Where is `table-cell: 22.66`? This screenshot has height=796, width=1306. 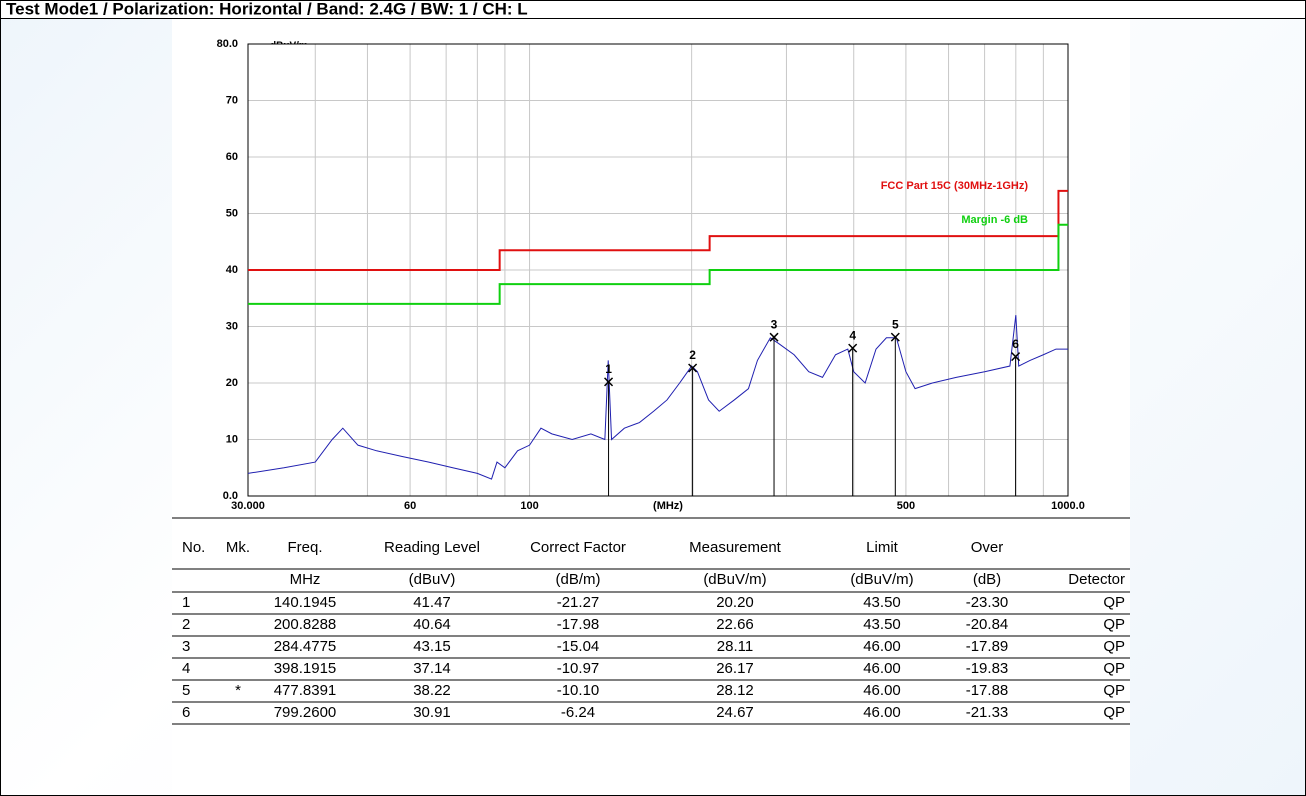 table-cell: 22.66 is located at coordinates (735, 624).